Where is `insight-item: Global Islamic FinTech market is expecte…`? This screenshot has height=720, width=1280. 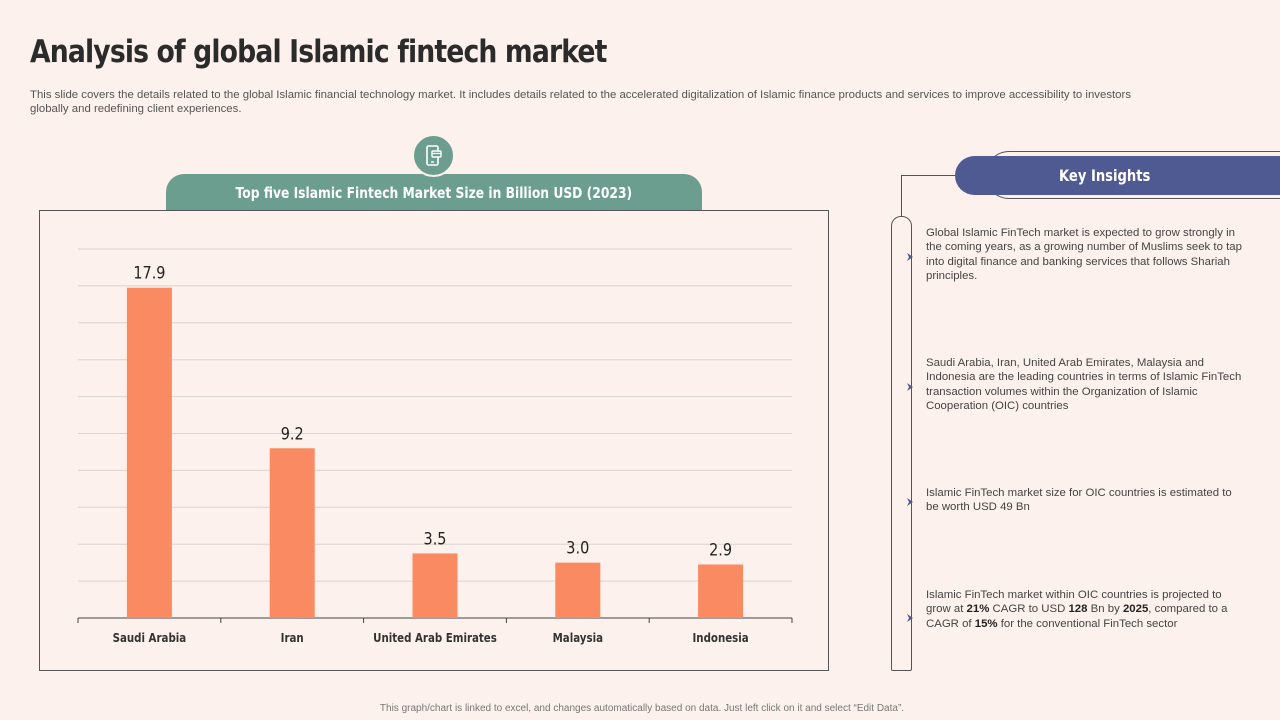
insight-item: Global Islamic FinTech market is expecte… is located at coordinates (1085, 255).